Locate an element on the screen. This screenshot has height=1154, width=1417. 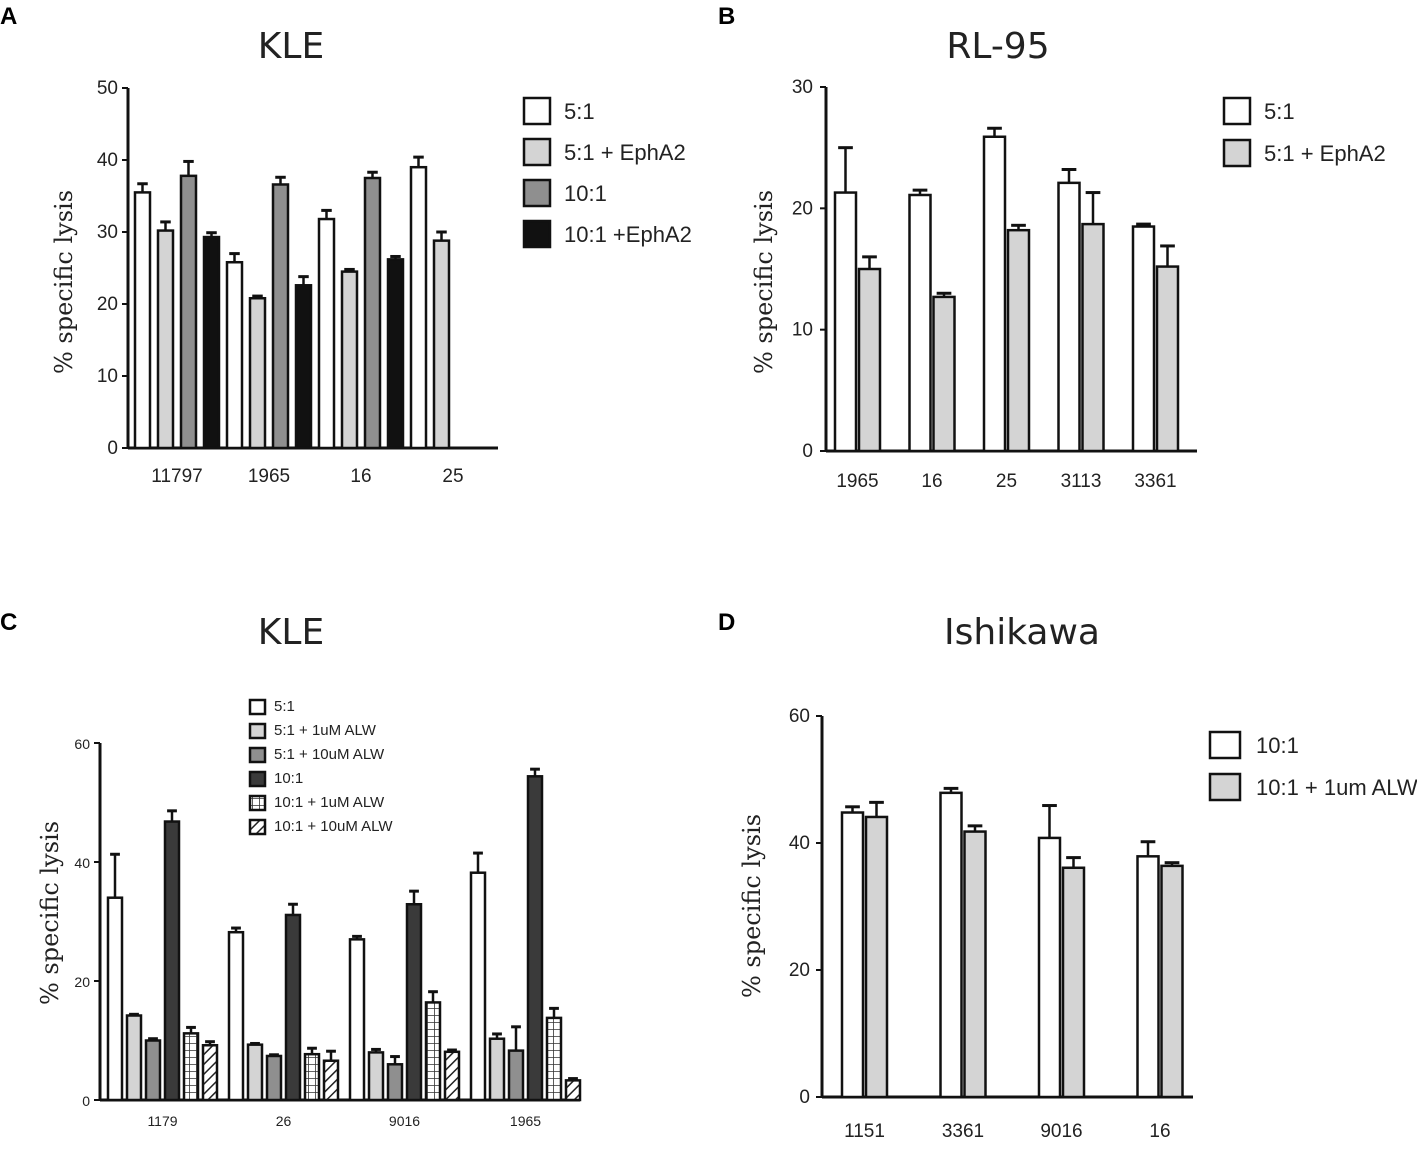
bar-5-1-1um-alw-1965 is located at coordinates (497, 1069).